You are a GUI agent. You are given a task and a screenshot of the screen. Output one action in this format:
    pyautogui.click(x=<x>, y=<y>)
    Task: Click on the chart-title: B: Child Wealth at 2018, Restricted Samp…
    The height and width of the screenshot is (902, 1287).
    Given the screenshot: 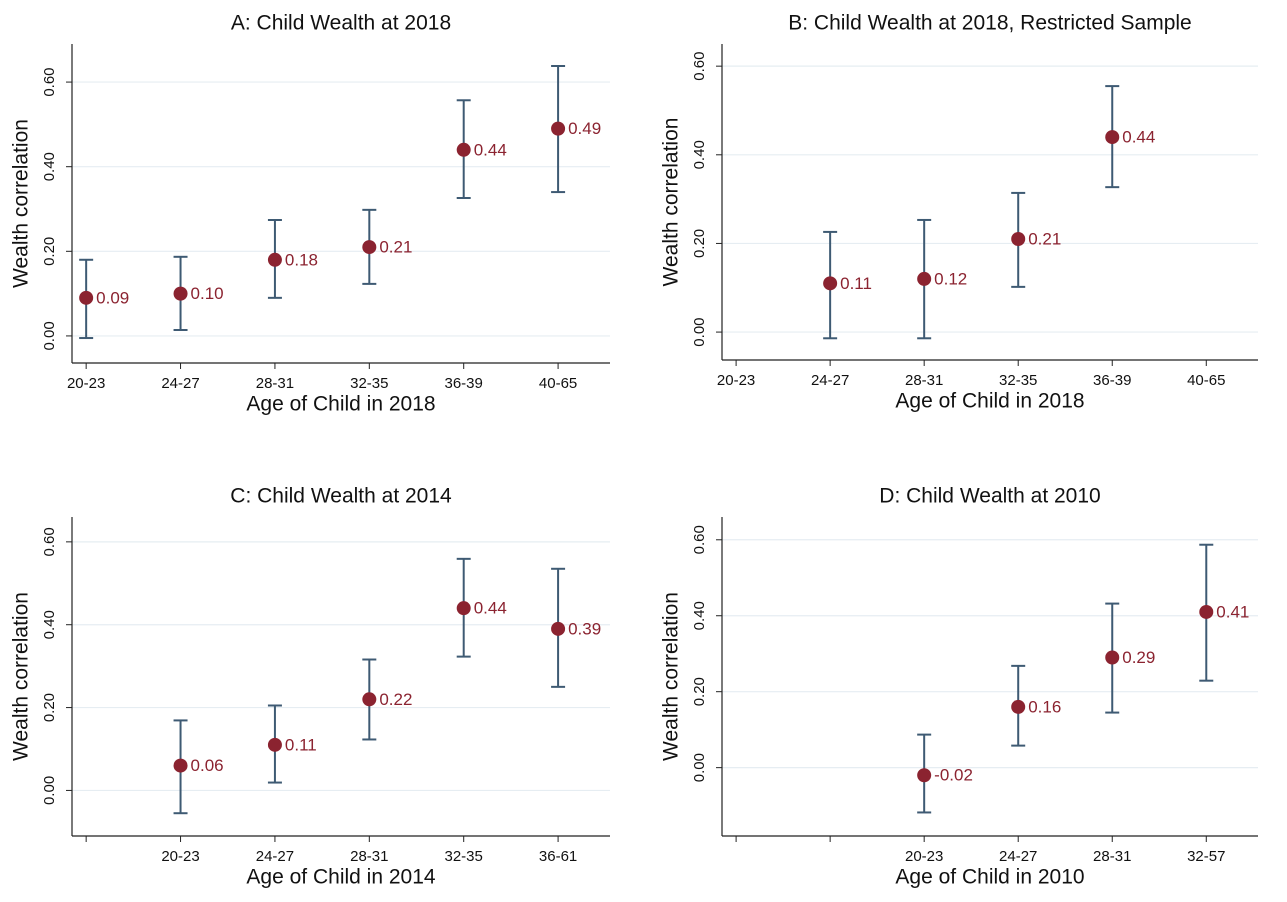 What is the action you would take?
    pyautogui.click(x=989, y=23)
    